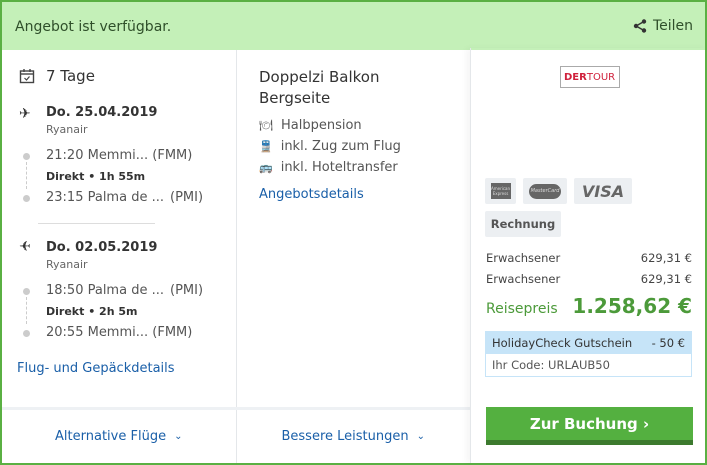  Describe the element at coordinates (295, 98) in the screenshot. I see `room-title-line2: Bergseite` at that location.